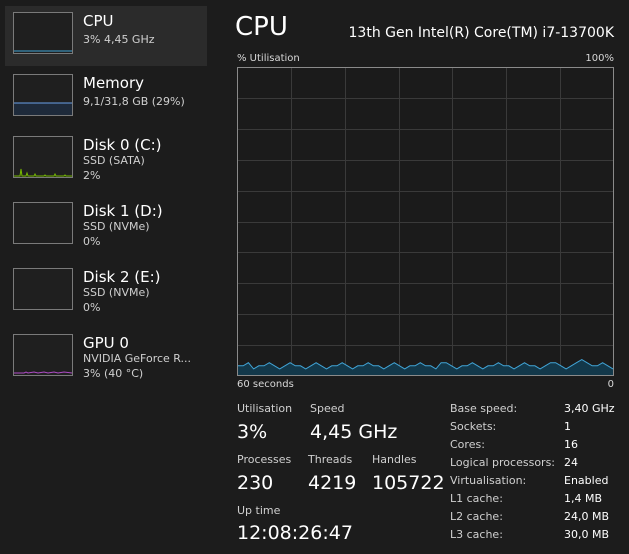 This screenshot has height=554, width=629. Describe the element at coordinates (467, 444) in the screenshot. I see `spec-key: Cores:` at that location.